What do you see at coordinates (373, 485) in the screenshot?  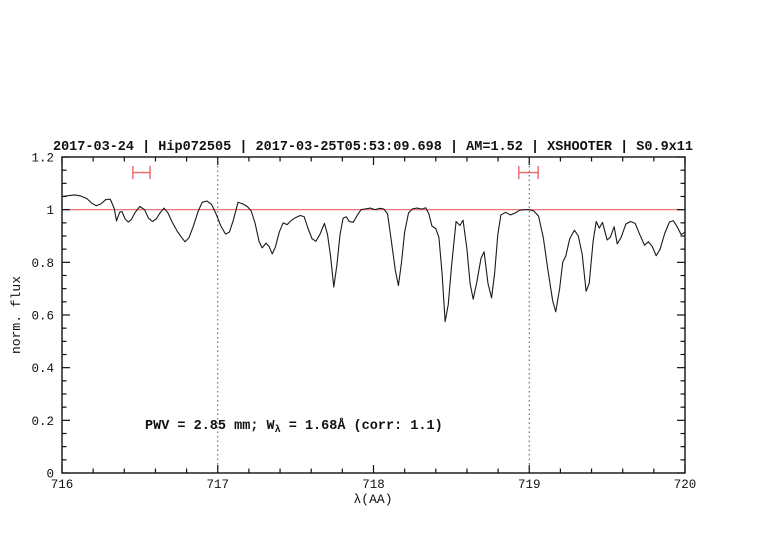 I see `x-tick-label: 718` at bounding box center [373, 485].